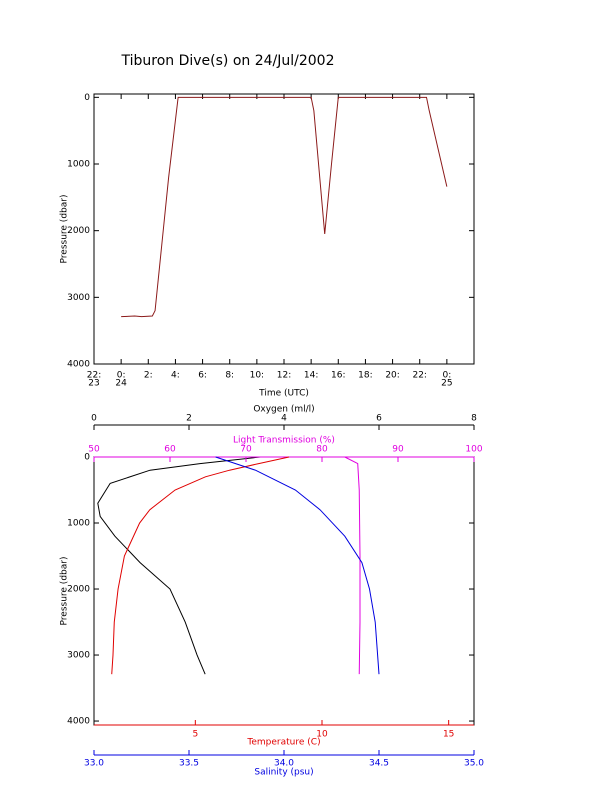  I want to click on x-tick-label: 70, so click(246, 450).